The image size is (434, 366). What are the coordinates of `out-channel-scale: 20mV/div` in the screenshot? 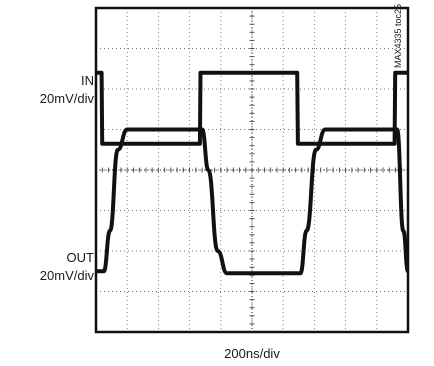 It's located at (66, 275).